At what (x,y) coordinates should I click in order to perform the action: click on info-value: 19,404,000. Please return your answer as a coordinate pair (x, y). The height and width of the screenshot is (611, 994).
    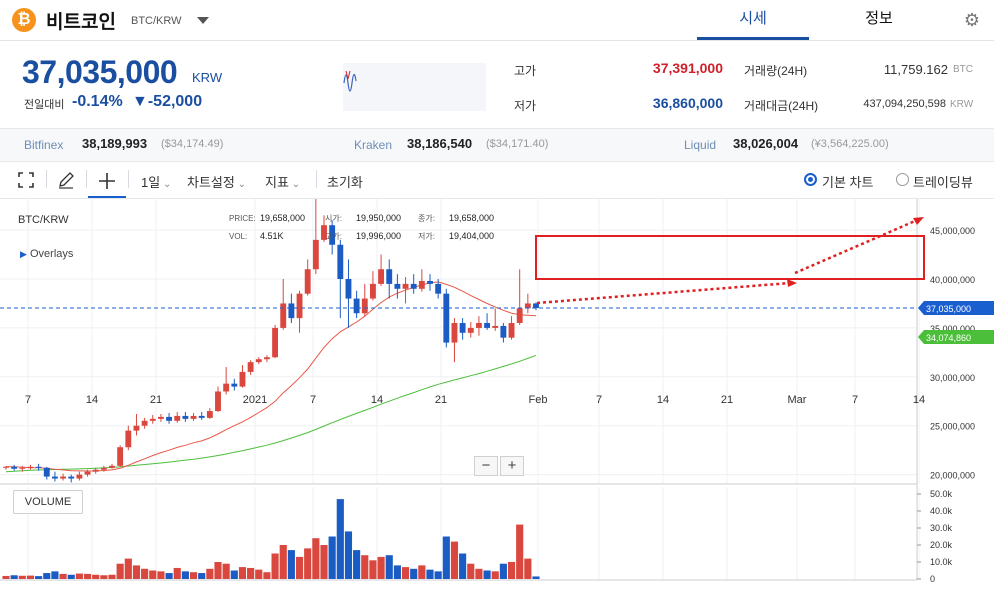
    Looking at the image, I should click on (471, 236).